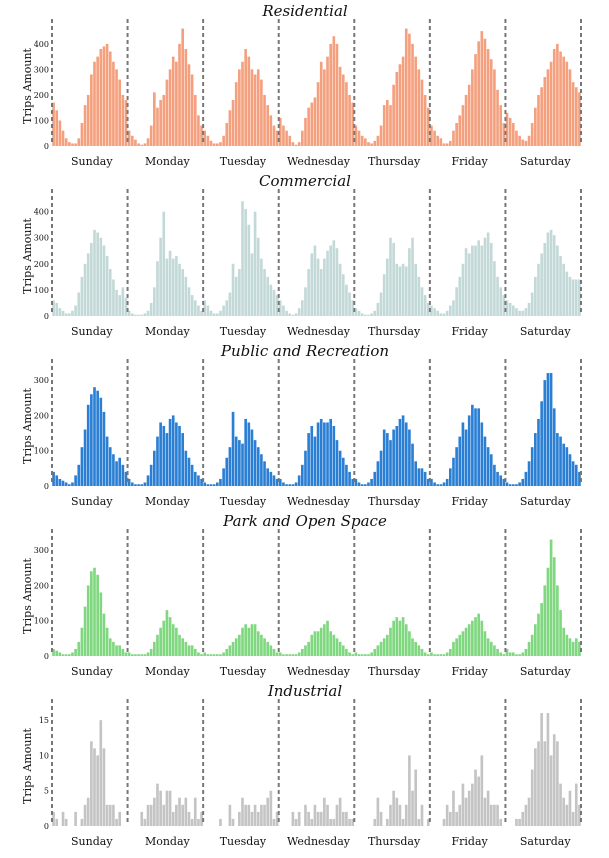 This screenshot has height=858, width=609. Describe the element at coordinates (168, 671) in the screenshot. I see `day-label-monday: Monday` at that location.